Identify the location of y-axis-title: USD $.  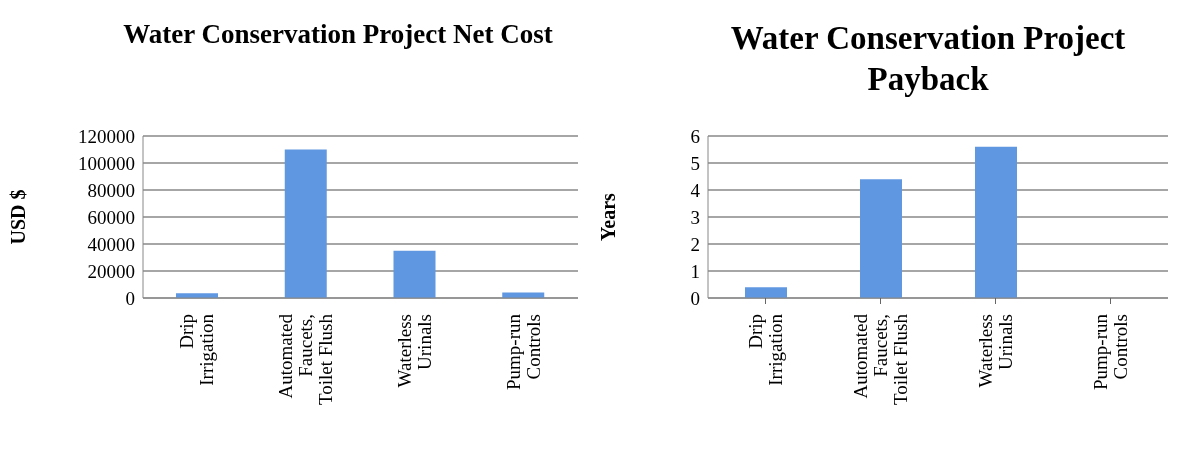
(18, 217).